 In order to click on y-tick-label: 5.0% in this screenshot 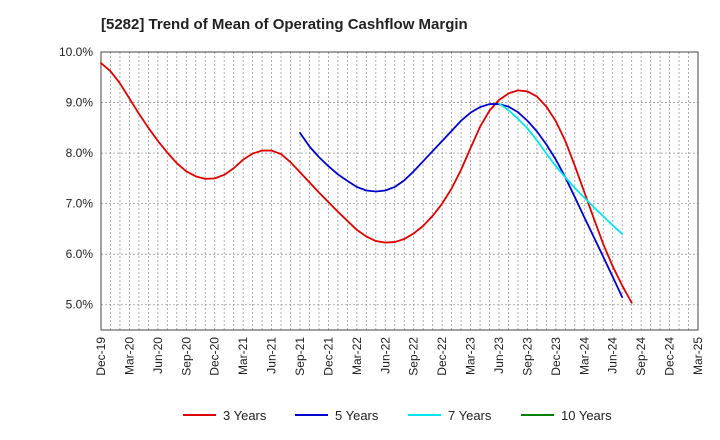, I will do `click(80, 305)`.